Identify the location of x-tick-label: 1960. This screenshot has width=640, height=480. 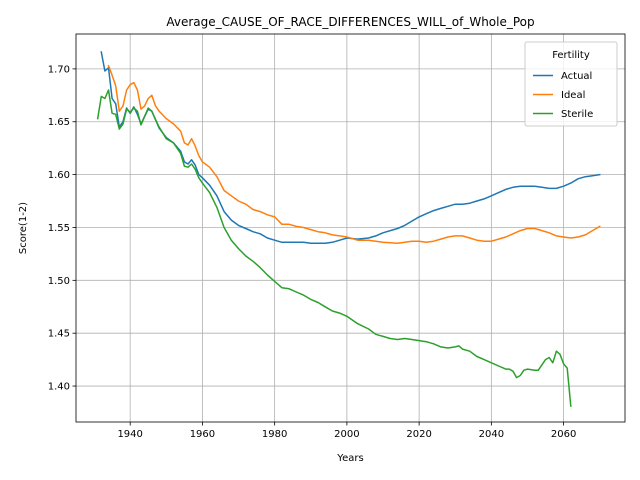
(202, 434).